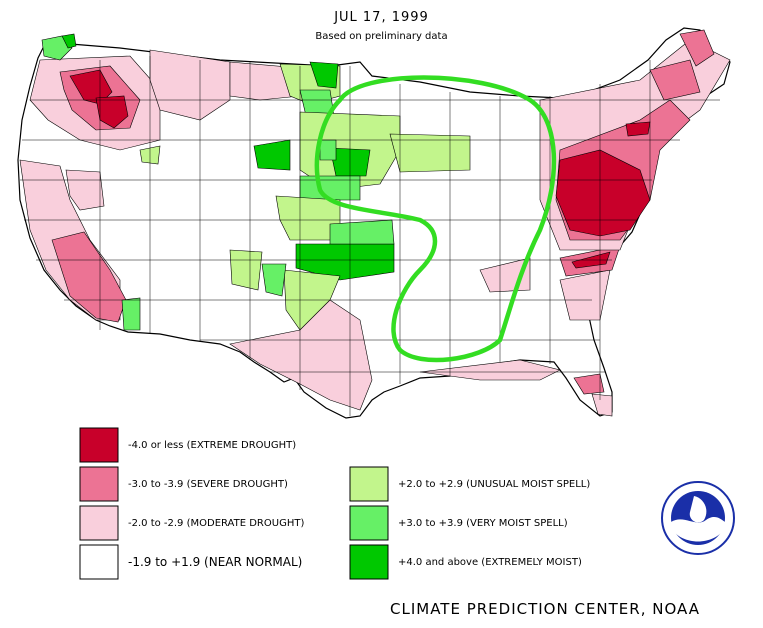 This screenshot has height=628, width=763. I want to click on region-very-moist-az, so click(131, 314).